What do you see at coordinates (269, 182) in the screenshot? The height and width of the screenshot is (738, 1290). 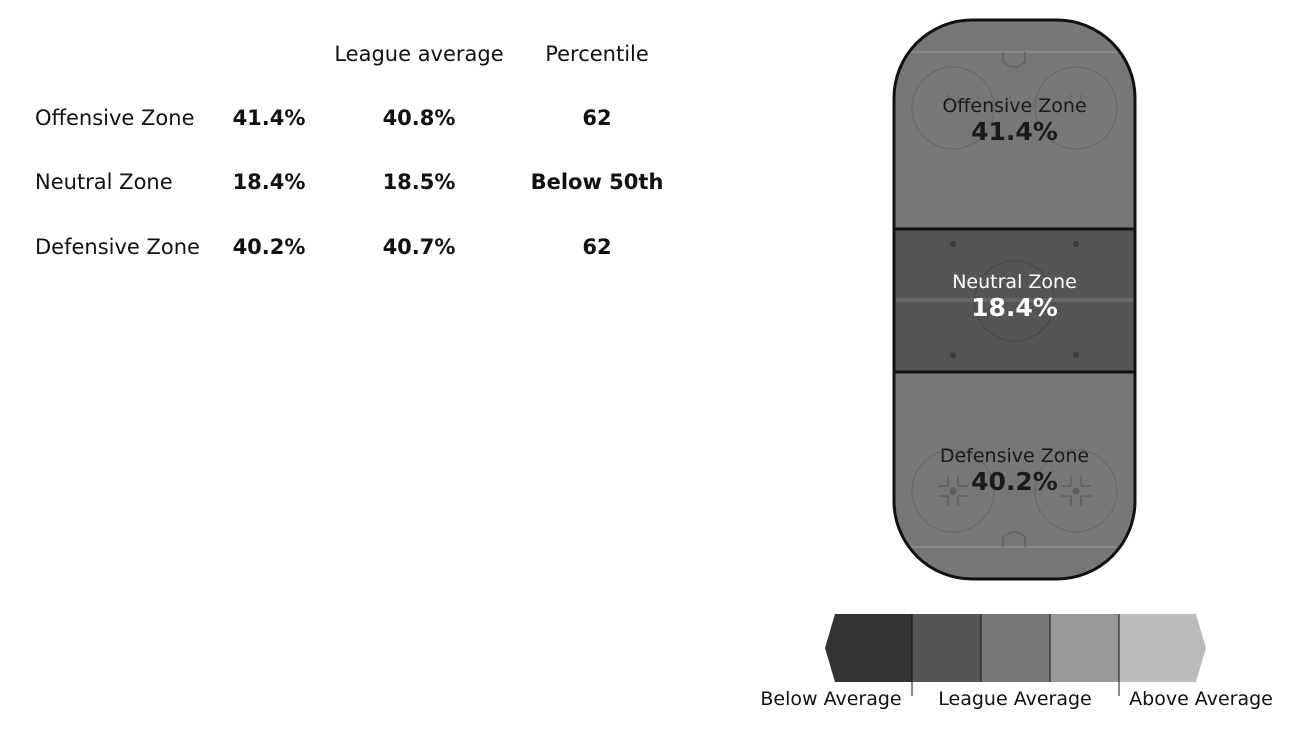 I see `neutral-value: 18.4%` at bounding box center [269, 182].